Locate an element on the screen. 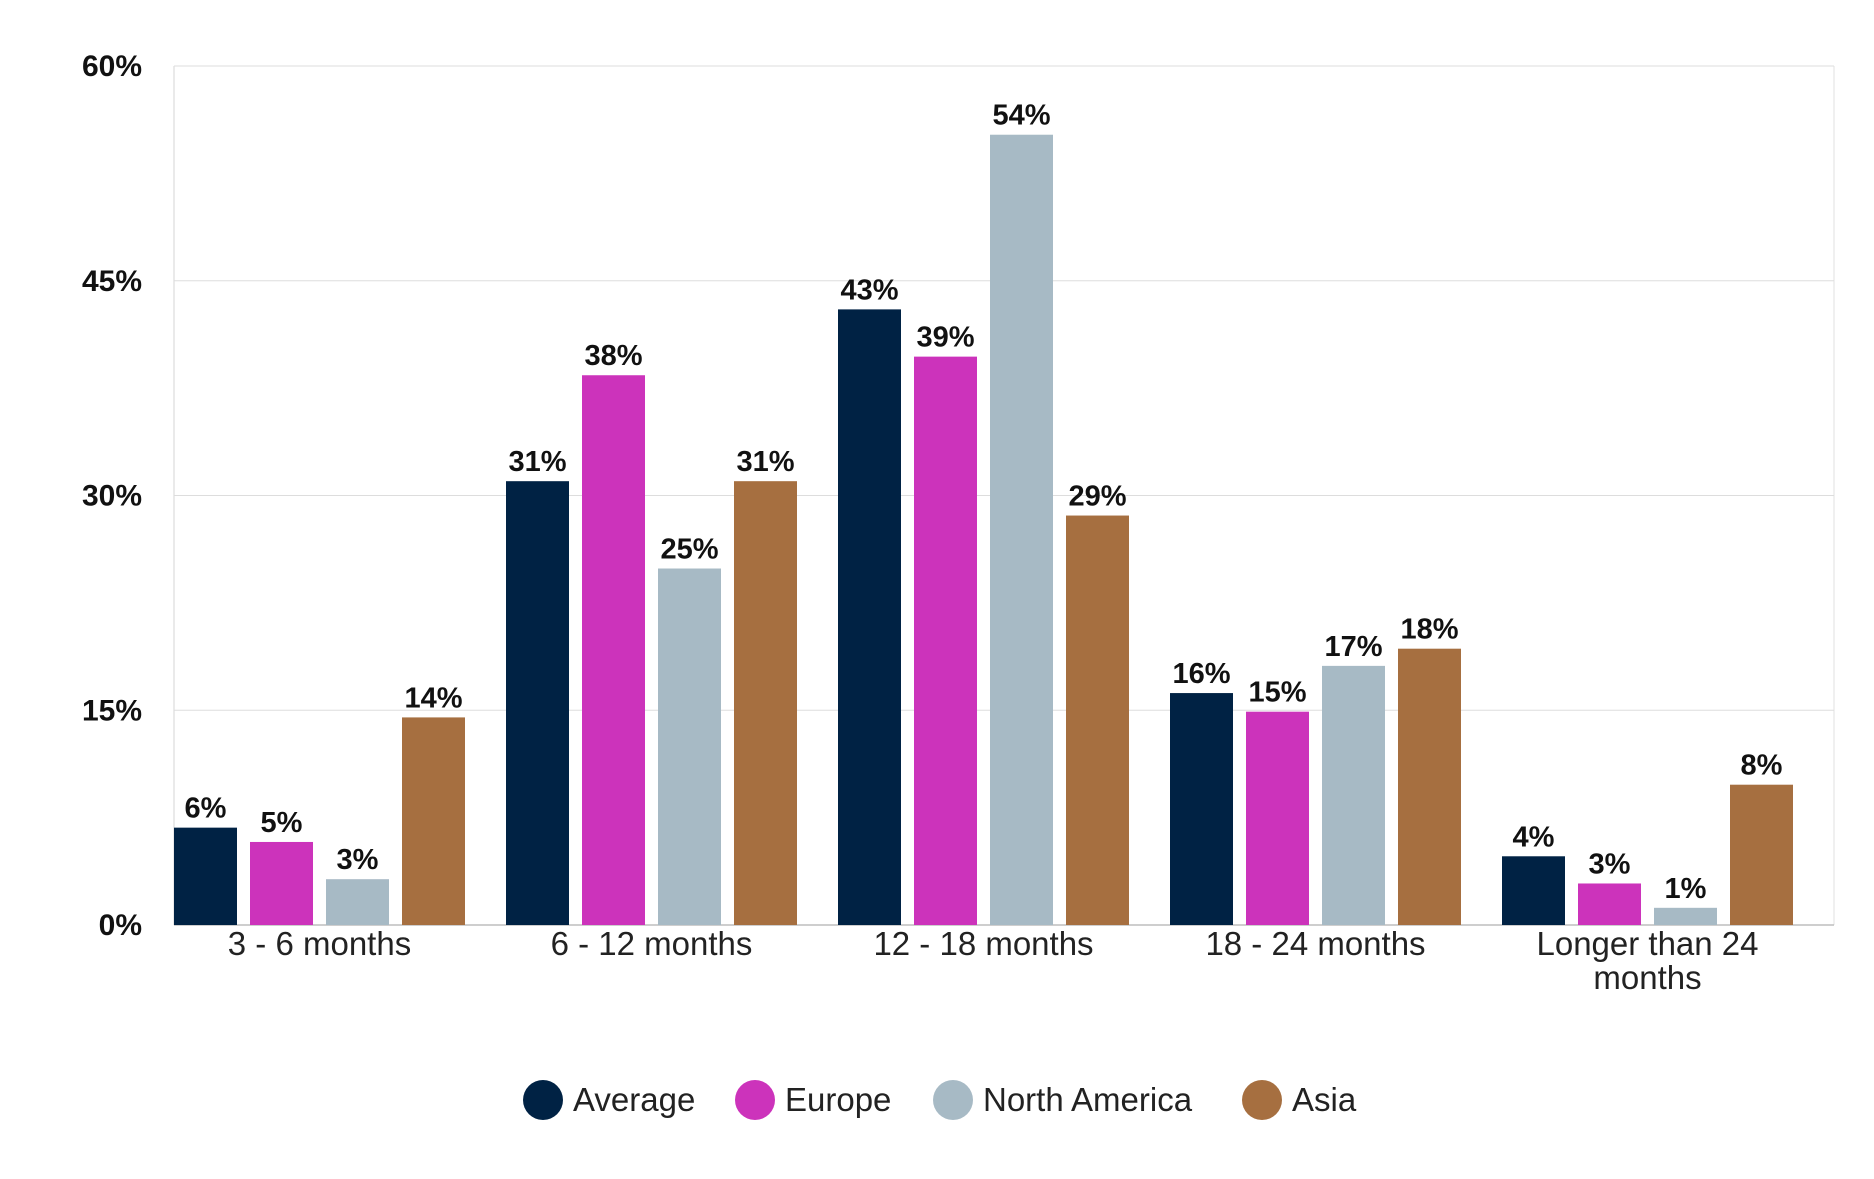  legend-label: Asia is located at coordinates (1324, 1099).